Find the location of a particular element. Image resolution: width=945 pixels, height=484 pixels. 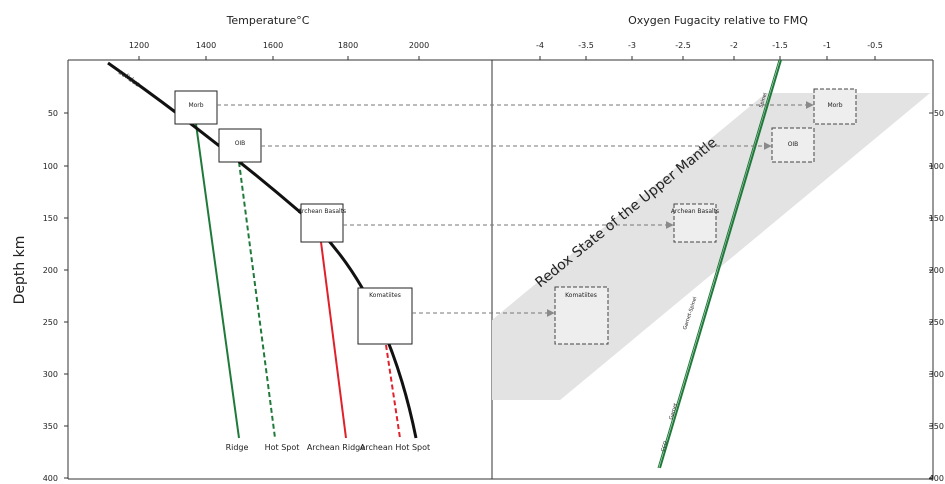

archean-basalts-fo2-label: Archean Basalts is located at coordinates (695, 211).